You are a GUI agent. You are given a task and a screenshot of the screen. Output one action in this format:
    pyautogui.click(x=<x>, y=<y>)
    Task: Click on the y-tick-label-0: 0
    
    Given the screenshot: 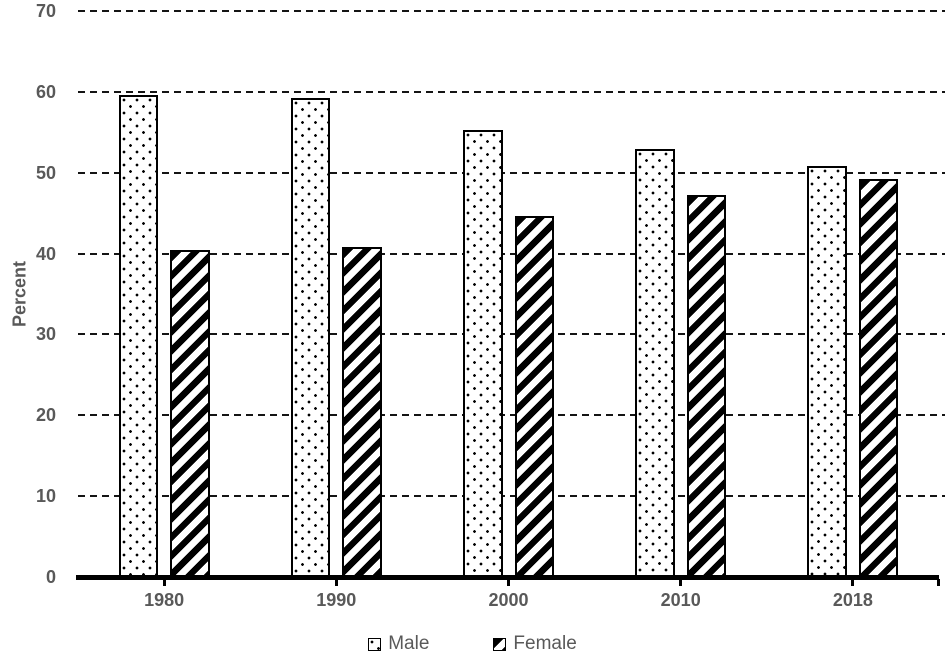 What is the action you would take?
    pyautogui.click(x=50, y=577)
    